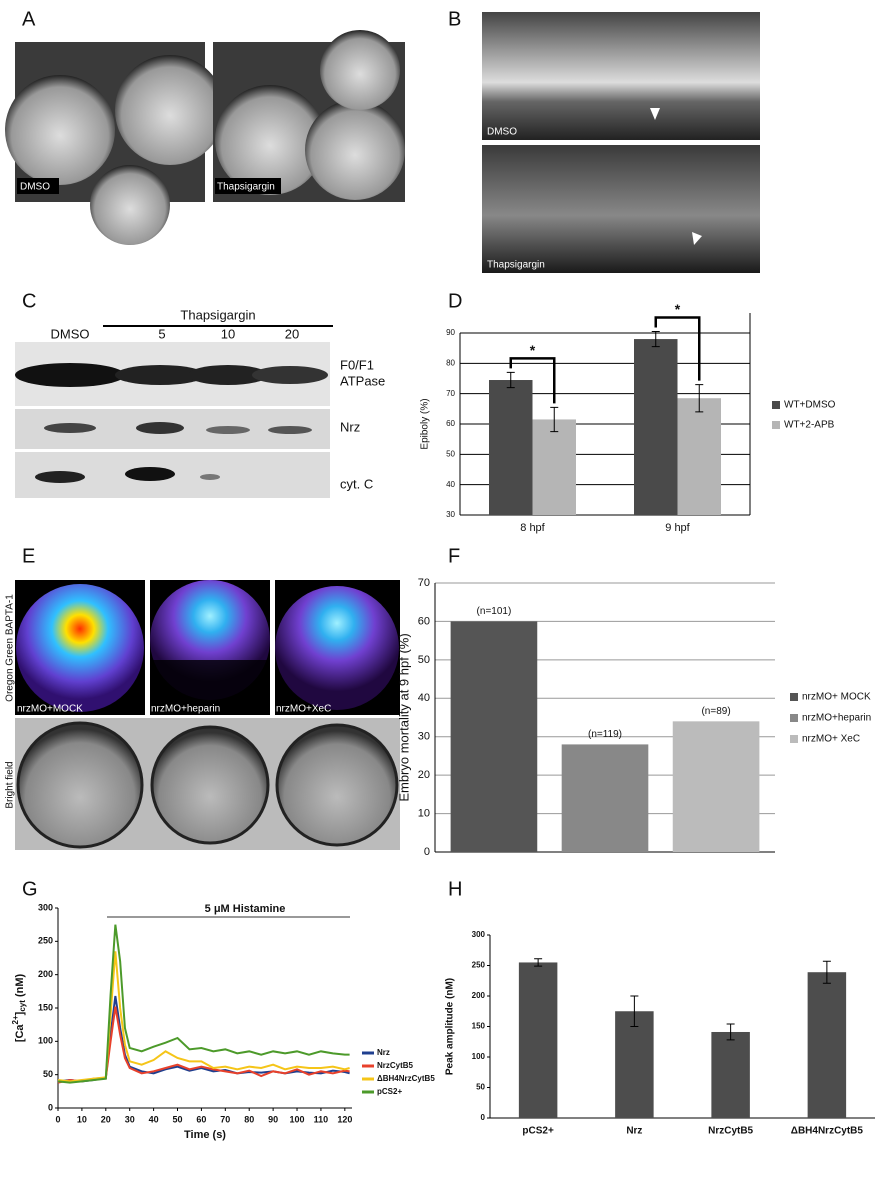 This screenshot has height=1192, width=893. Describe the element at coordinates (494, 611) in the screenshot. I see `n-label: (n=101)` at that location.